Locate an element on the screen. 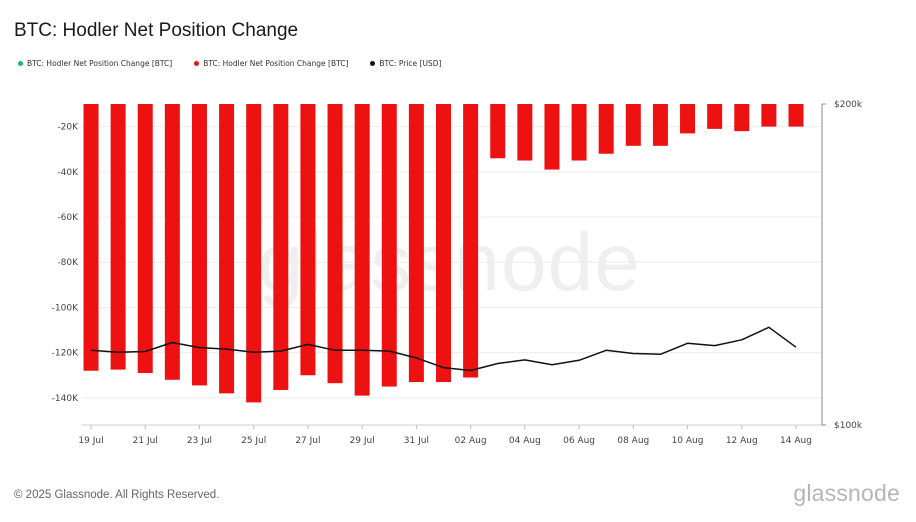 Image resolution: width=916 pixels, height=522 pixels. x-tick-label: 27 Jul is located at coordinates (307, 441).